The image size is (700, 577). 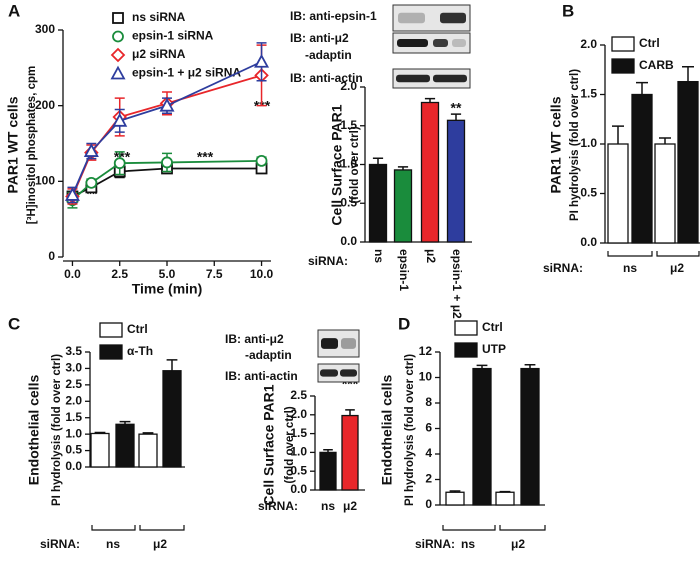 I want to click on legend-label: μ2 siRNA, so click(x=159, y=54).